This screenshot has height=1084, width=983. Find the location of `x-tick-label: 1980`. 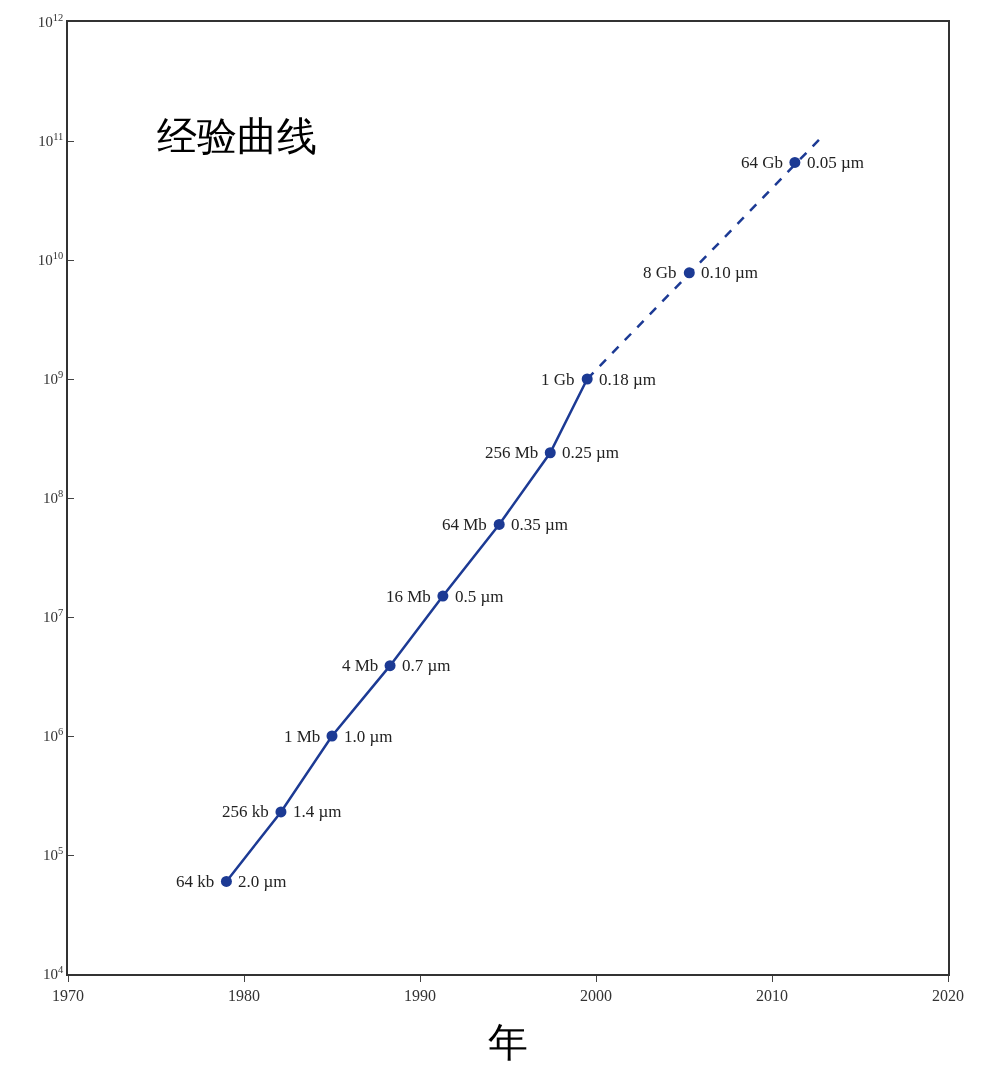

x-tick-label: 1980 is located at coordinates (244, 995).